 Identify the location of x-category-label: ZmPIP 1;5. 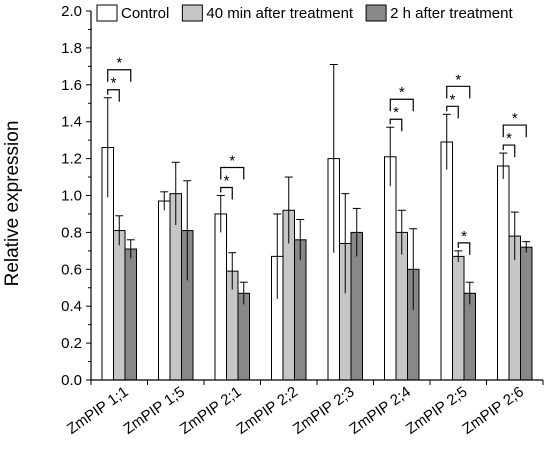
(154, 410).